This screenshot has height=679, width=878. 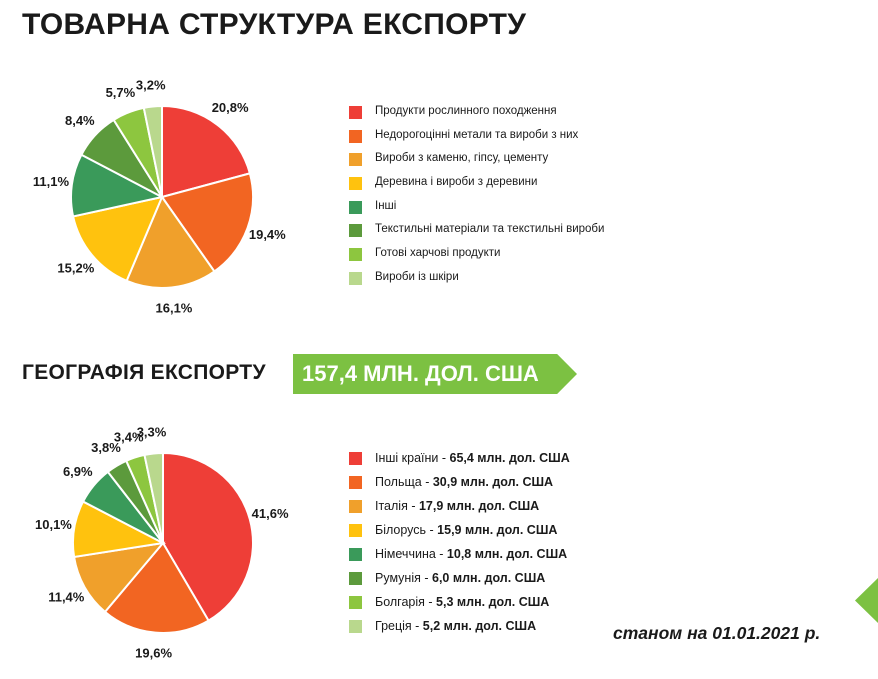 What do you see at coordinates (479, 626) in the screenshot?
I see `legend-value: 5,2 млн. дол. США` at bounding box center [479, 626].